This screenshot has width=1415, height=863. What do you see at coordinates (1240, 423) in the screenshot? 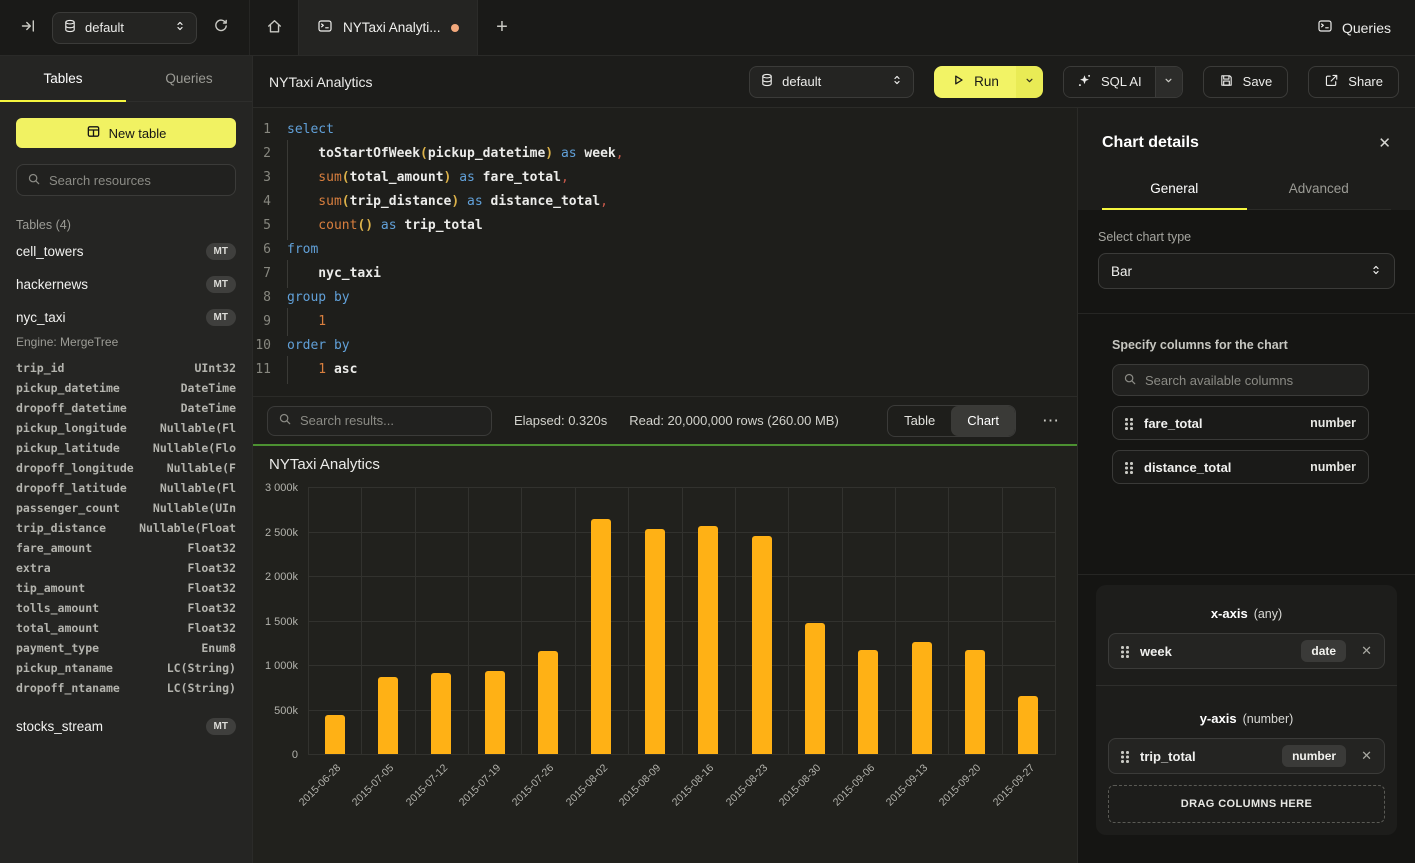
I see `column-chip: fare_total number` at bounding box center [1240, 423].